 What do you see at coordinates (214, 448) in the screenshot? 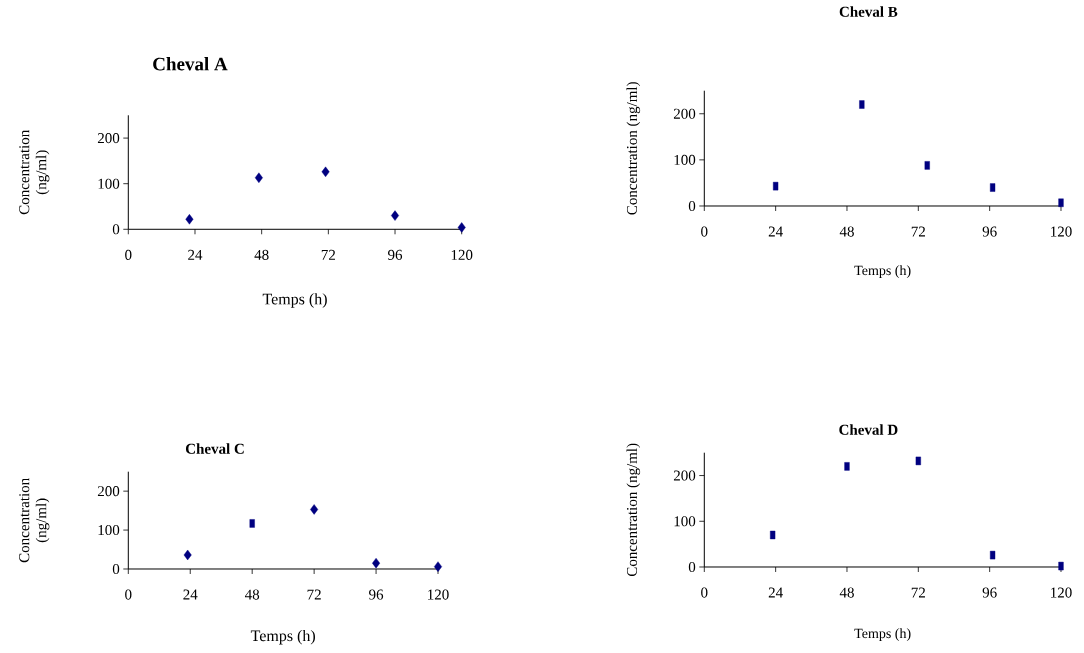
I see `chart-title: Cheval C` at bounding box center [214, 448].